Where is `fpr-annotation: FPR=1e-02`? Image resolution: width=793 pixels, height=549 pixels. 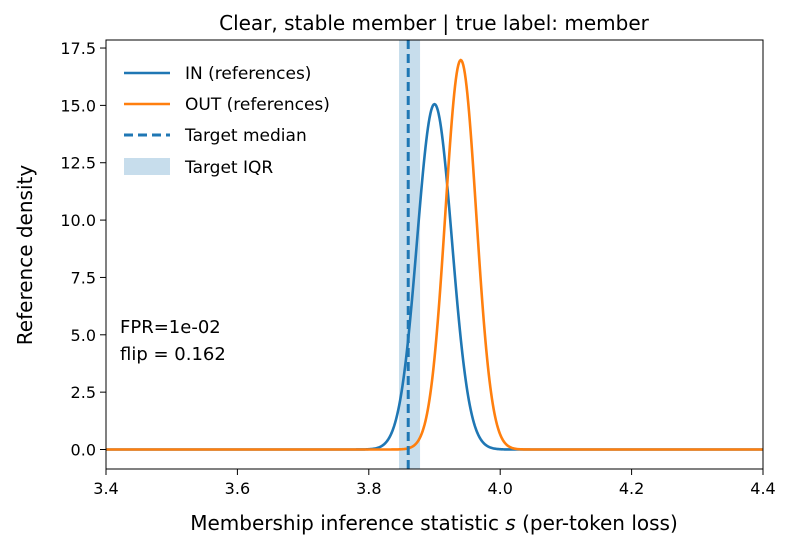
fpr-annotation: FPR=1e-02 is located at coordinates (170, 327).